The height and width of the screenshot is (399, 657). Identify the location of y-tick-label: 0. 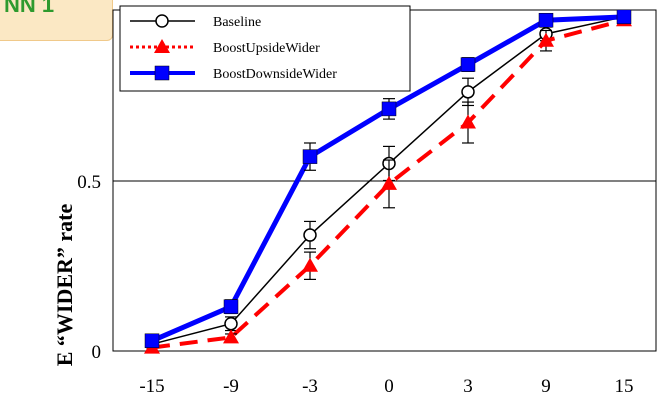
(97, 352).